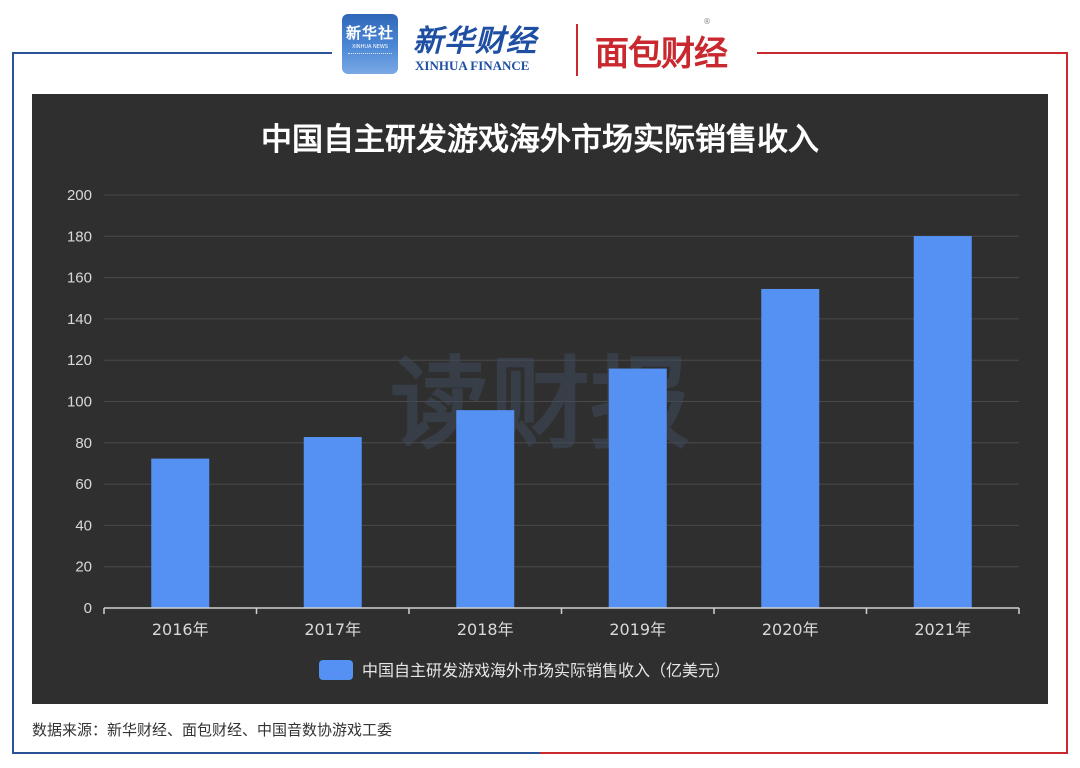 The width and height of the screenshot is (1080, 768). Describe the element at coordinates (804, 753) in the screenshot. I see `frame-bottom-right` at that location.